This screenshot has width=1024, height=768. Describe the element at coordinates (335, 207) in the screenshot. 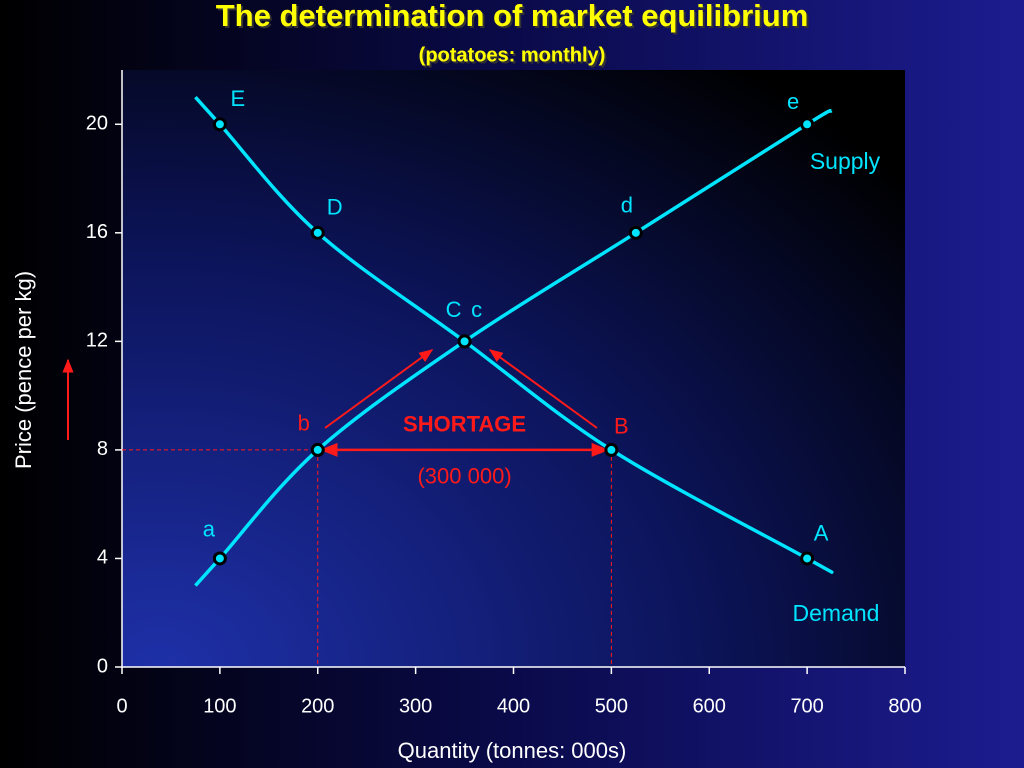

I see `point-label: D` at that location.